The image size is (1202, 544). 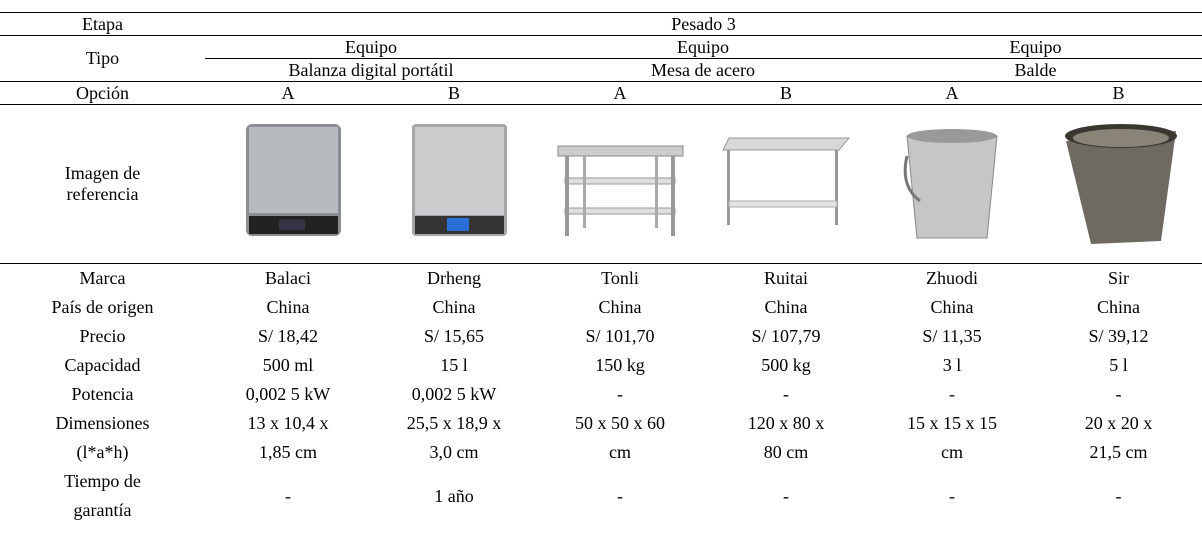 What do you see at coordinates (288, 438) in the screenshot?
I see `value: 13 x 10,4 x 1,85 cm` at bounding box center [288, 438].